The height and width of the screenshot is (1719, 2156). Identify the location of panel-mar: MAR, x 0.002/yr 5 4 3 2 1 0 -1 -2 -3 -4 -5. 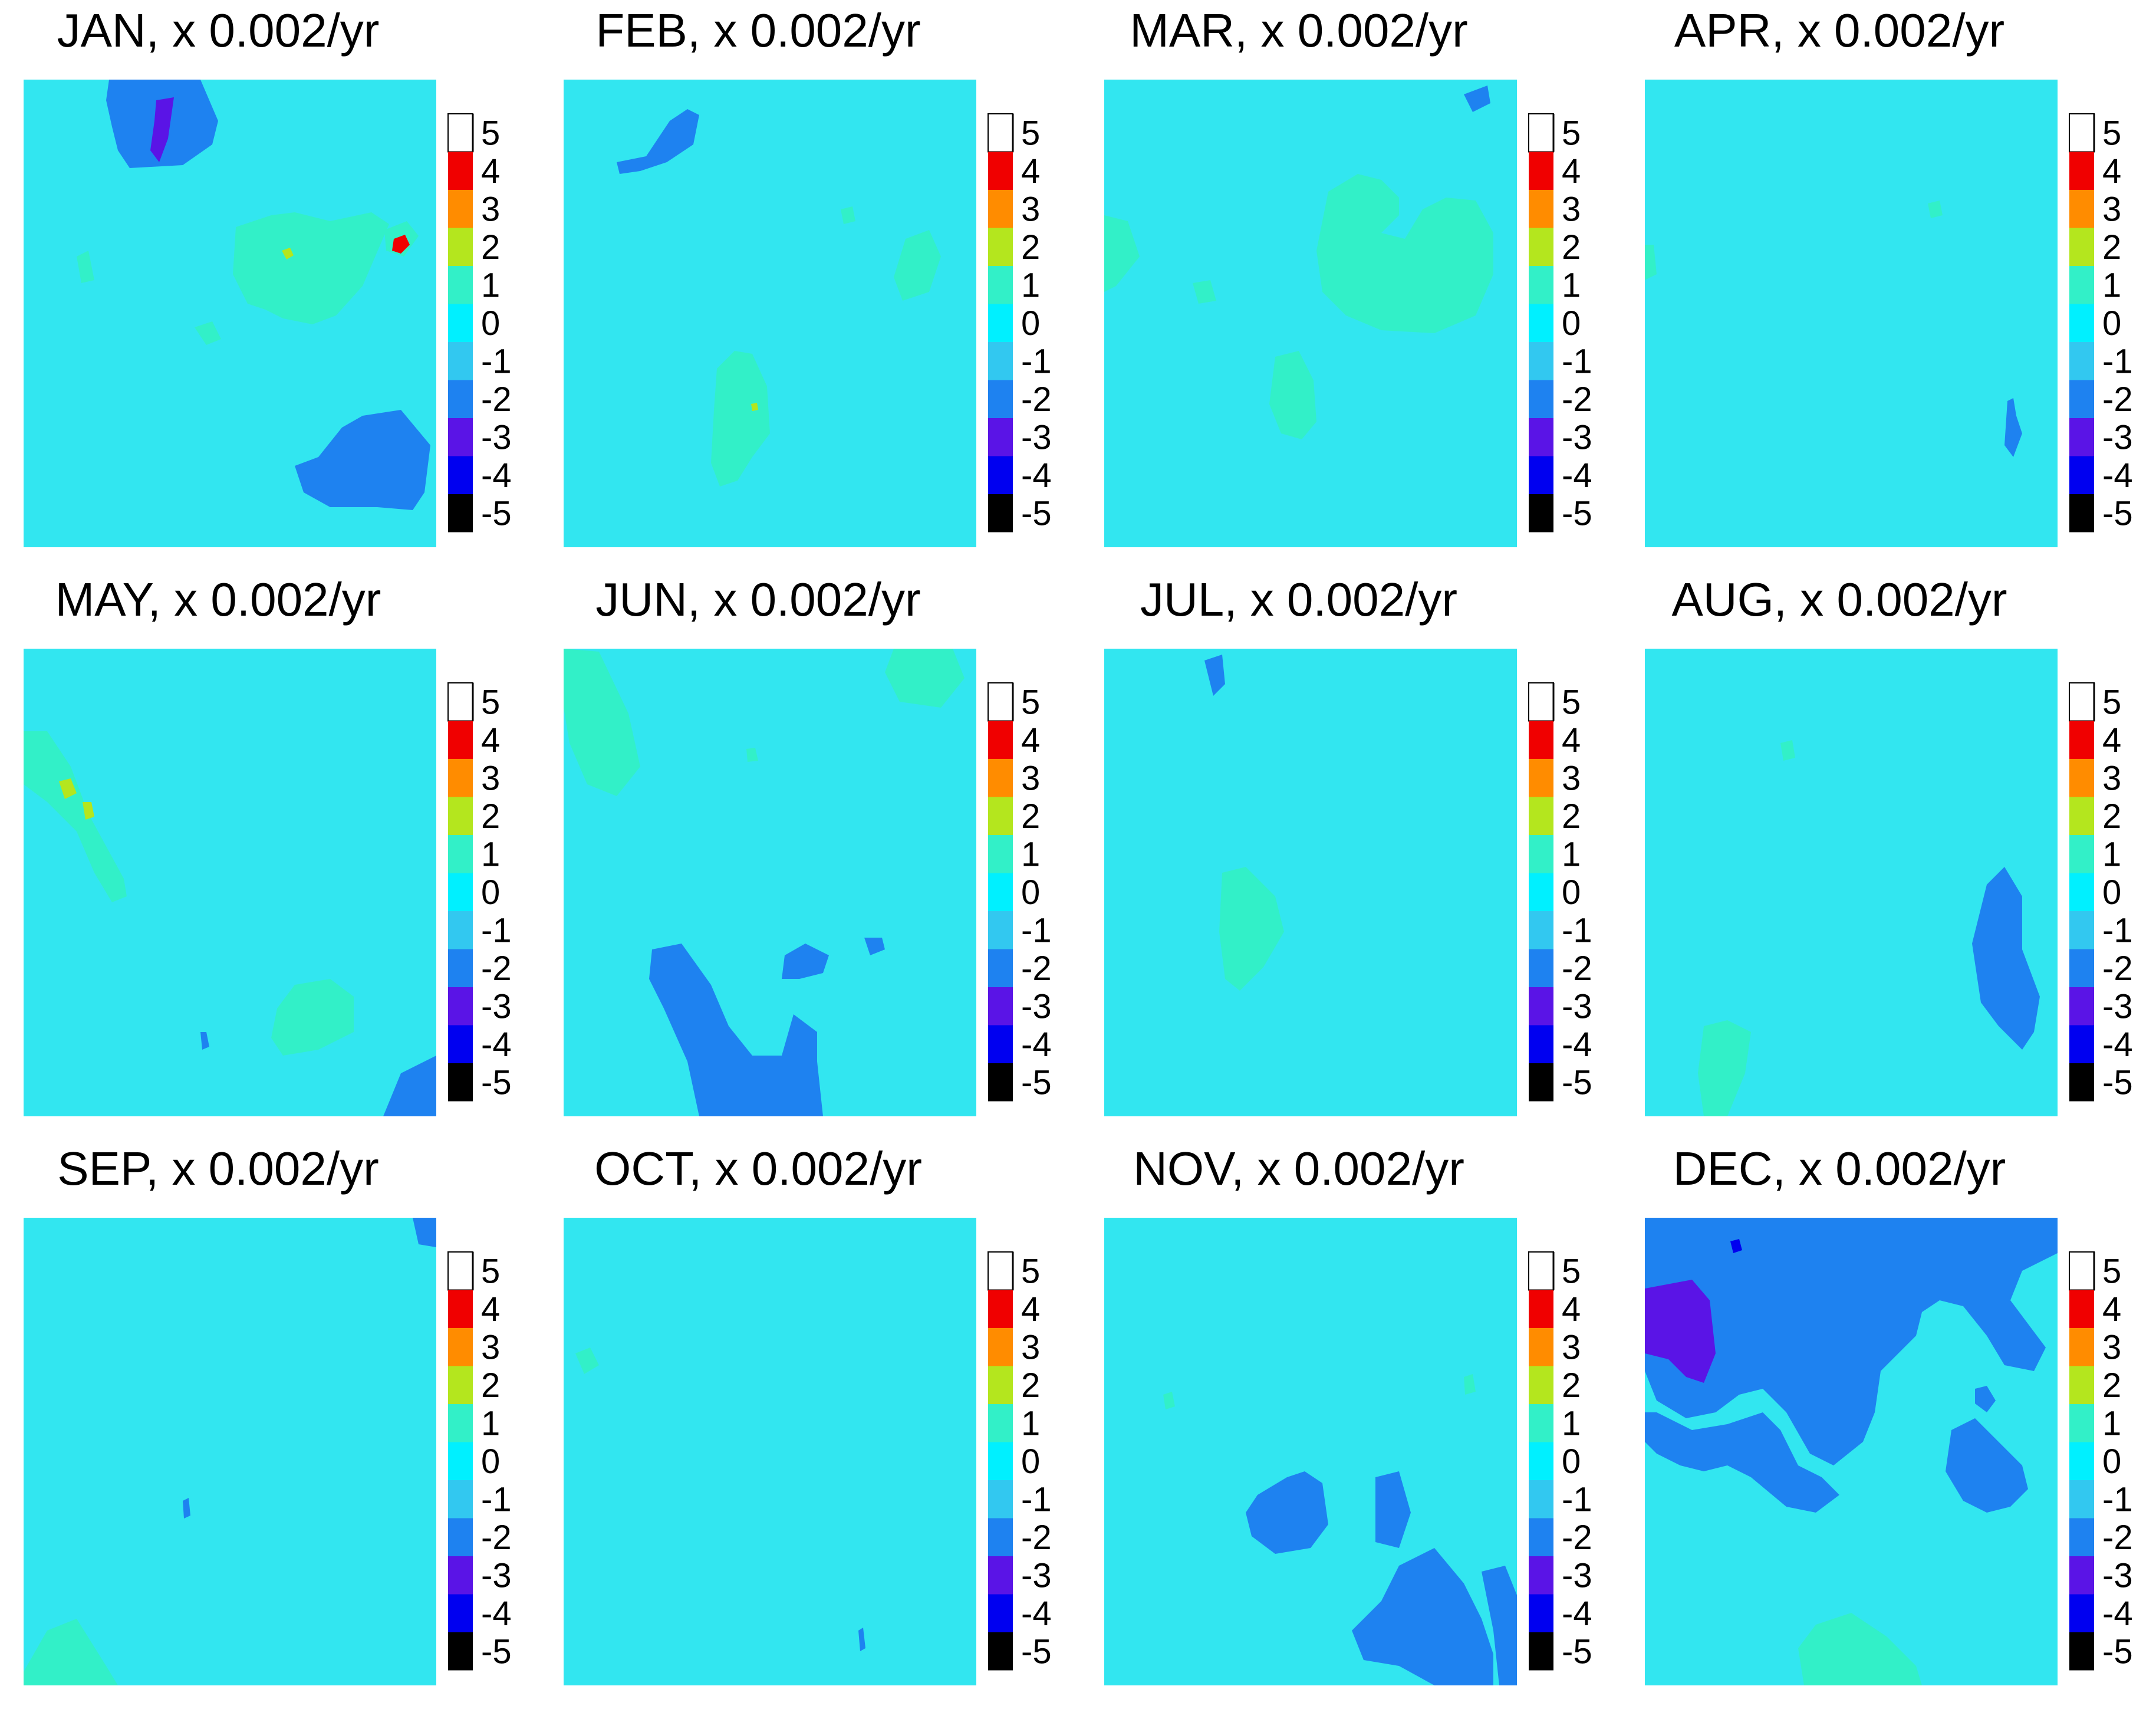
(1346, 283).